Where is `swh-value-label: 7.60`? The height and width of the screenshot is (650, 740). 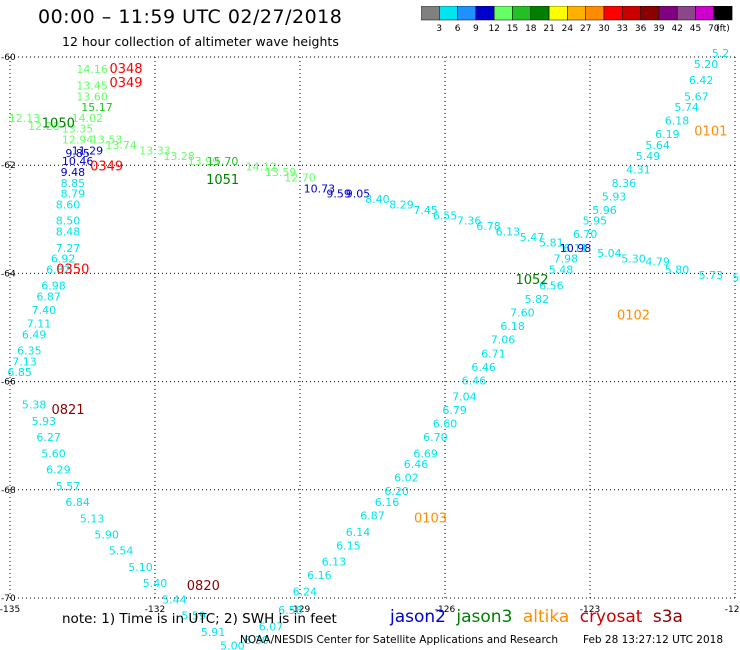
swh-value-label: 7.60 is located at coordinates (522, 313).